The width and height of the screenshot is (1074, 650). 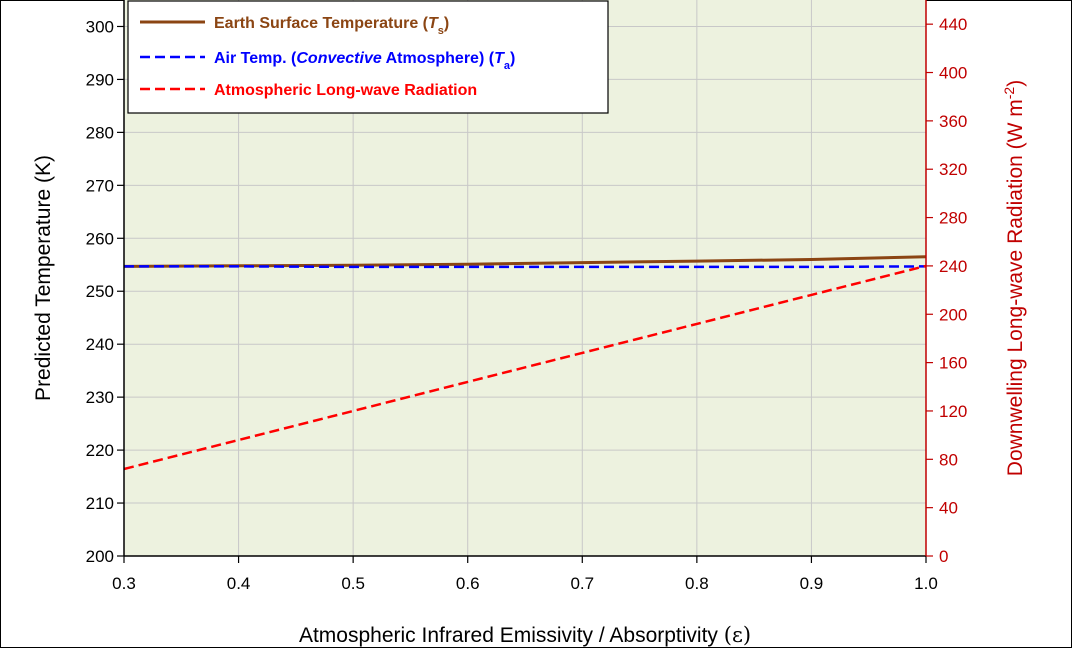 I want to click on y-right-tick-label: 200, so click(x=953, y=314).